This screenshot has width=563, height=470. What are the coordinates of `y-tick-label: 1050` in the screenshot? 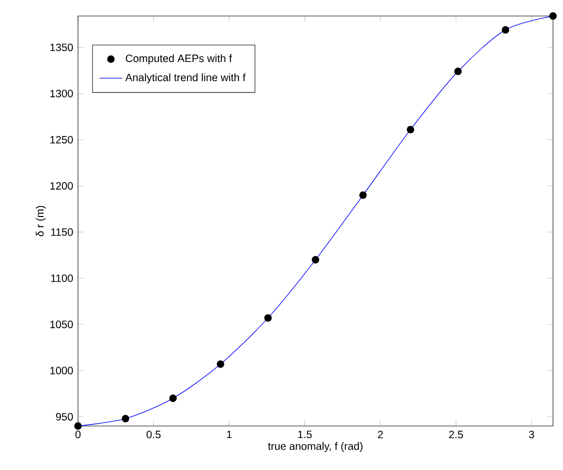 It's located at (61, 324).